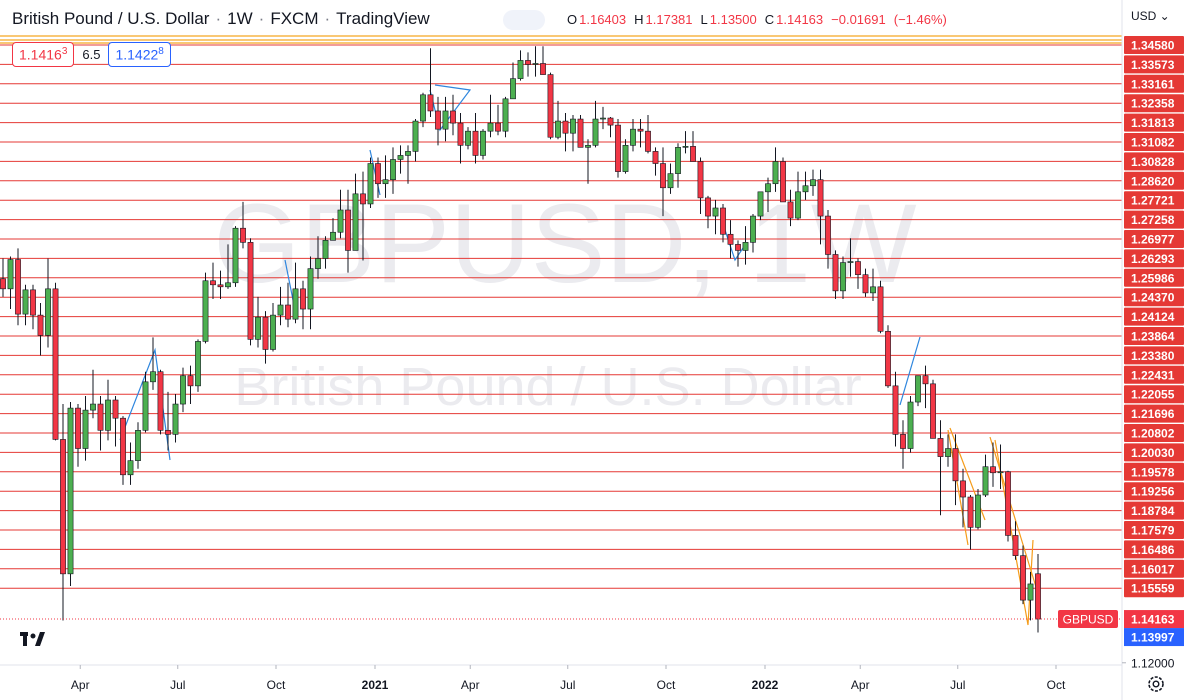 This screenshot has height=700, width=1187. I want to click on buy-pip: 8, so click(161, 51).